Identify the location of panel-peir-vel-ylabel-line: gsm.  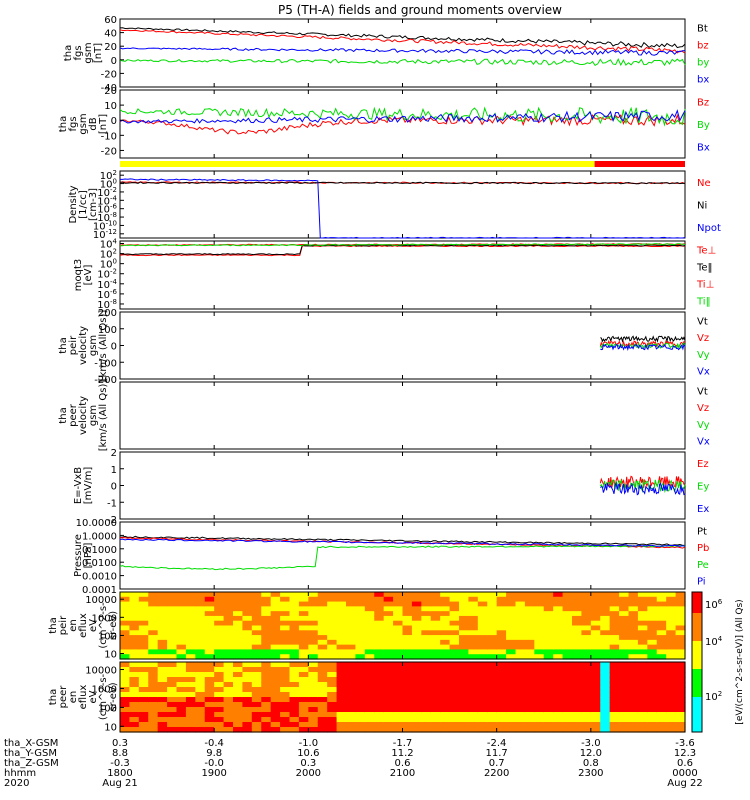
(93, 345).